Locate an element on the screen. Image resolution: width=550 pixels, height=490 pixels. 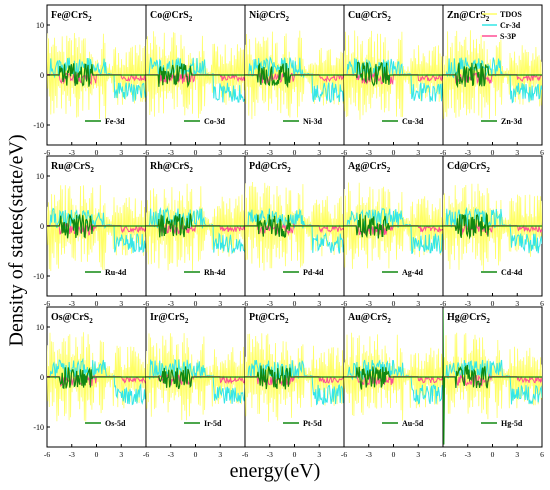
panel-title: Ni@CrS2 is located at coordinates (269, 16).